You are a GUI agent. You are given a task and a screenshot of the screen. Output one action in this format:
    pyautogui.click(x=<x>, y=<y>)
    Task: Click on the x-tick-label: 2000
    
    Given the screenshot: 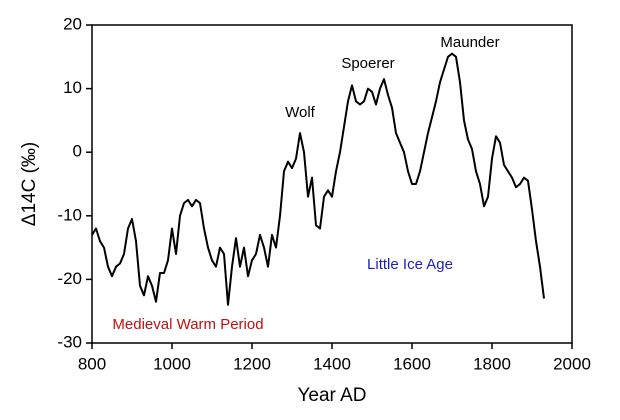 What is the action you would take?
    pyautogui.click(x=572, y=363)
    